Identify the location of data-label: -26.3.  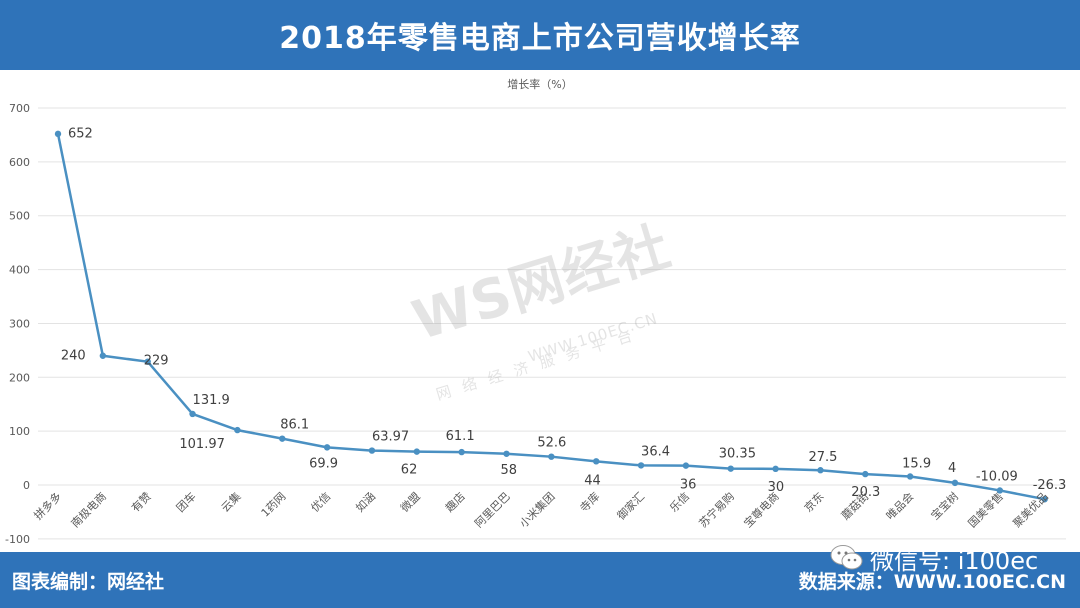
(1050, 485).